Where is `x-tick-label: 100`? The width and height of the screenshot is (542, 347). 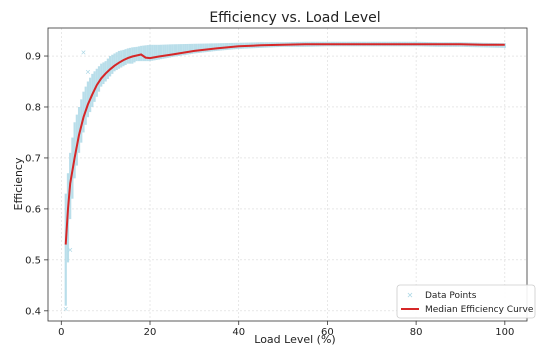
x-tick-label: 100 is located at coordinates (504, 332).